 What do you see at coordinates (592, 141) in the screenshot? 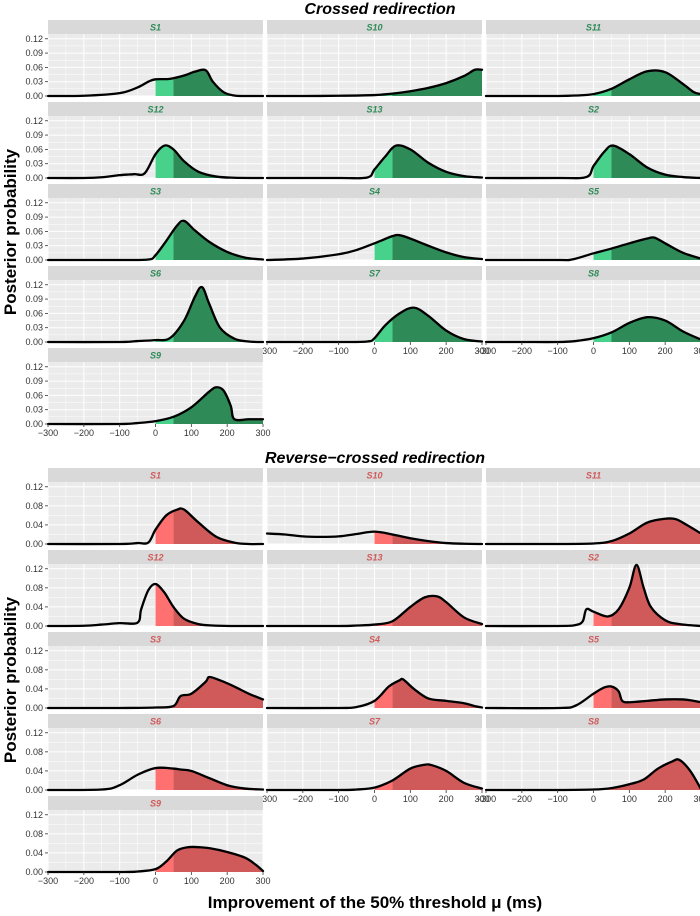
I see `crossed-panel-s2: S2` at bounding box center [592, 141].